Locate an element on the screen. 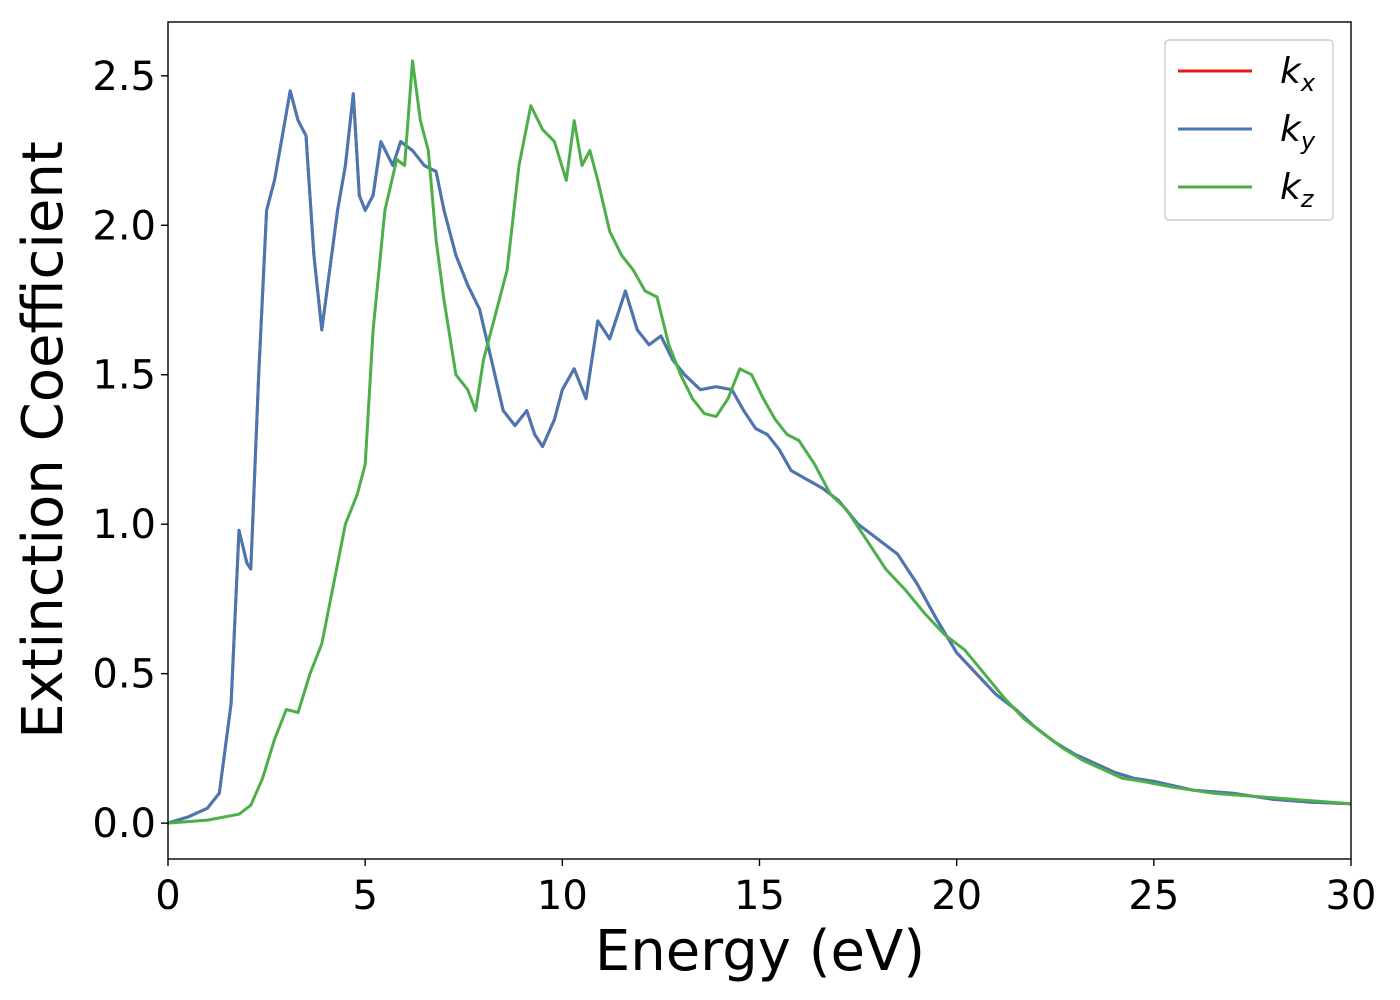  legend: kx ky kz is located at coordinates (1249, 130).